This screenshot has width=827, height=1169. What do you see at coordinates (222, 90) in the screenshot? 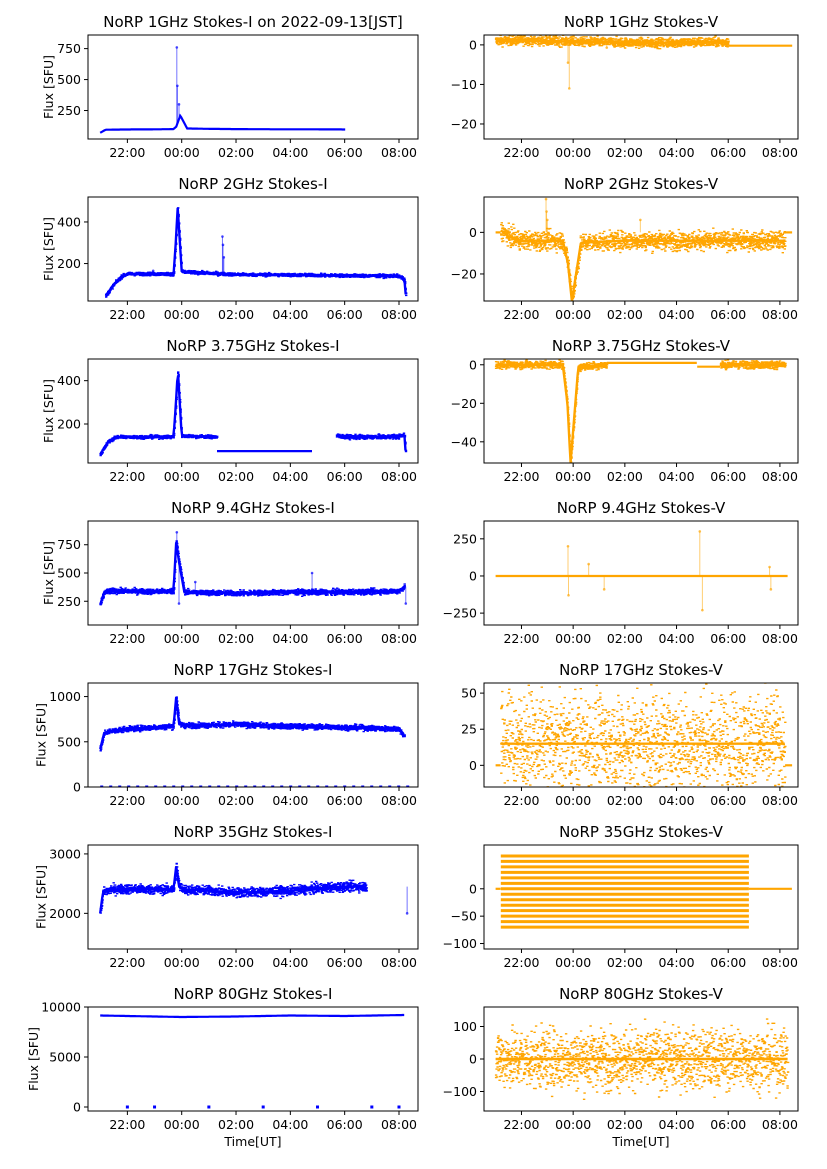
I see `plot-area-1ghz-i` at bounding box center [222, 90].